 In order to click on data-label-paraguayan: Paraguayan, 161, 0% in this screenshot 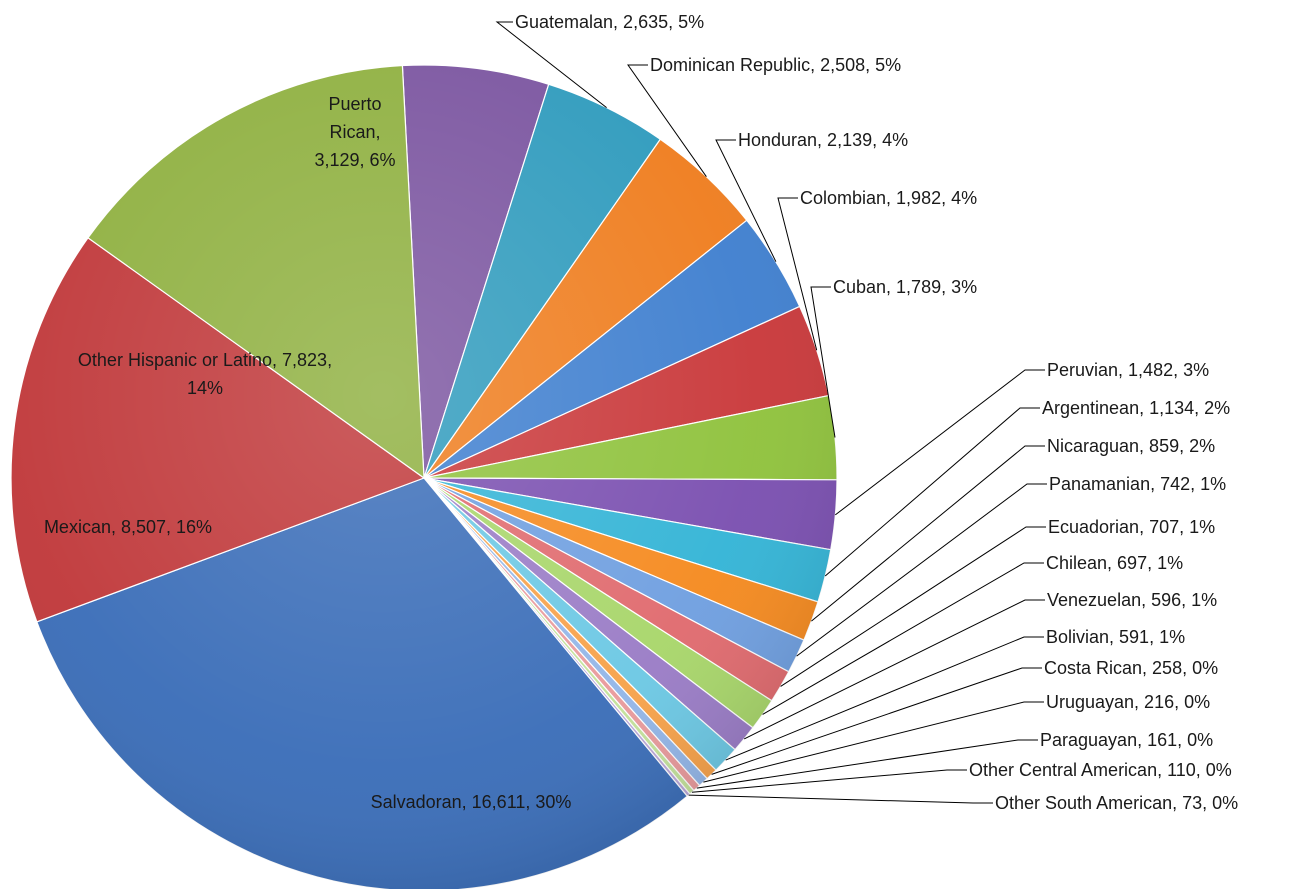, I will do `click(1126, 740)`.